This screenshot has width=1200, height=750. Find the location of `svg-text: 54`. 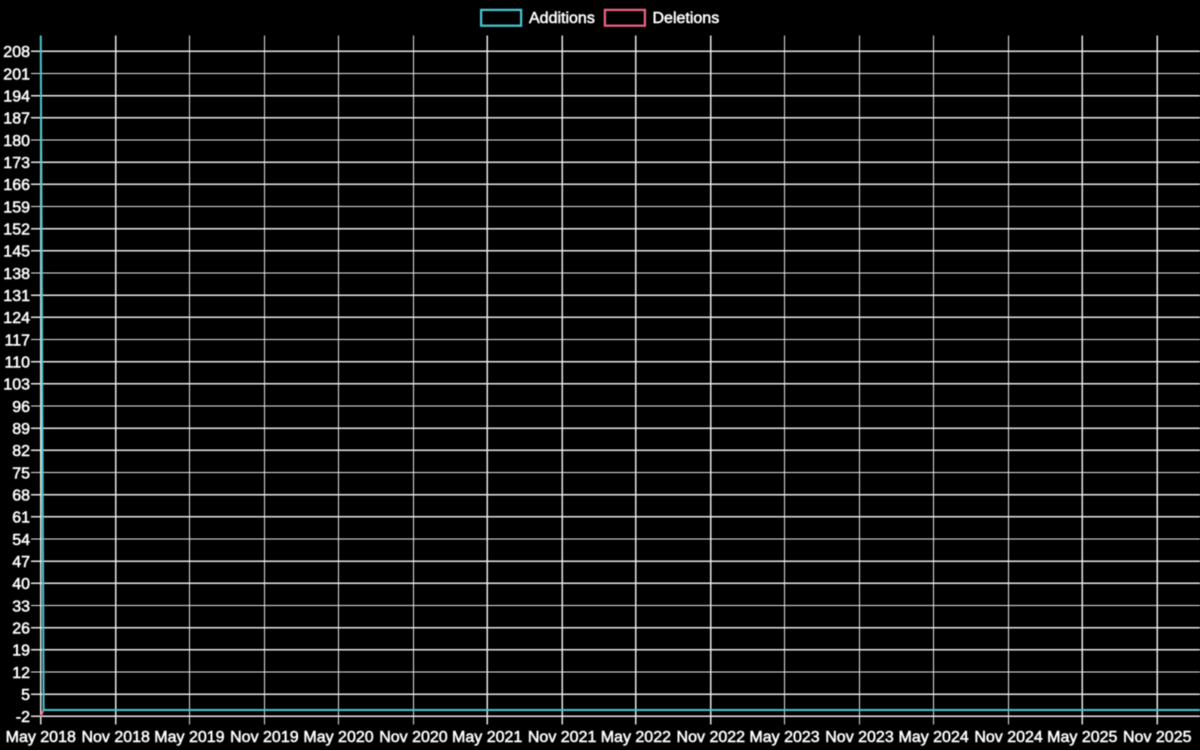

svg-text: 54 is located at coordinates (21, 540).